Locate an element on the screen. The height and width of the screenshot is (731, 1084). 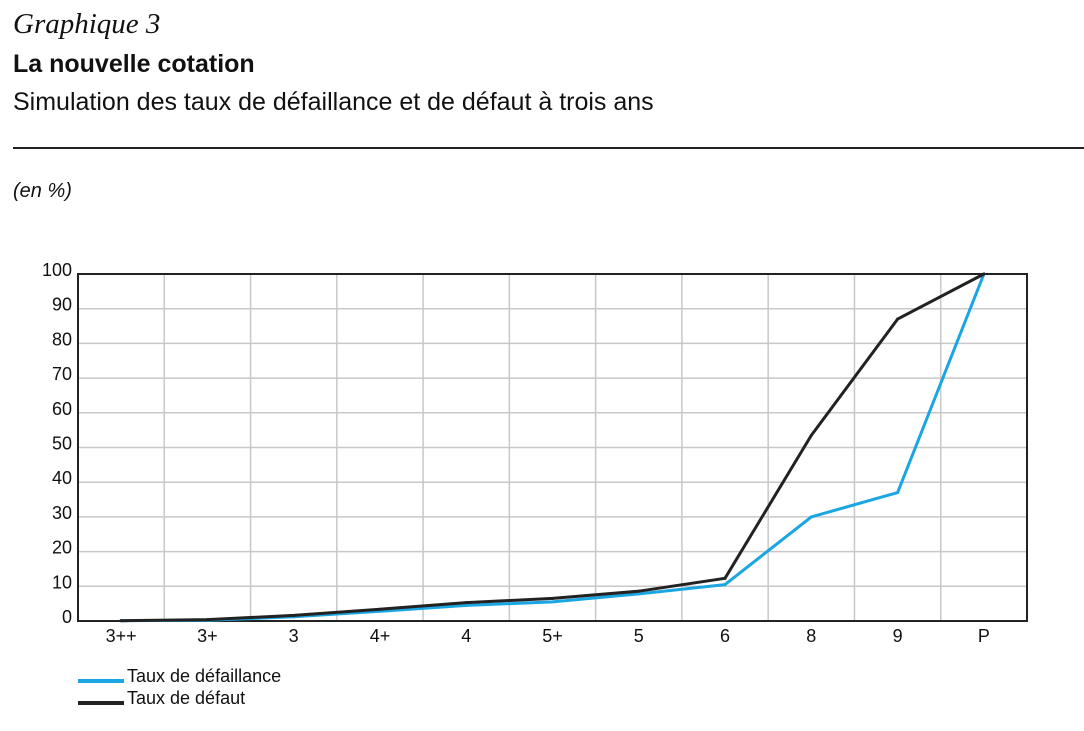
x-tick-label: 9 is located at coordinates (898, 636).